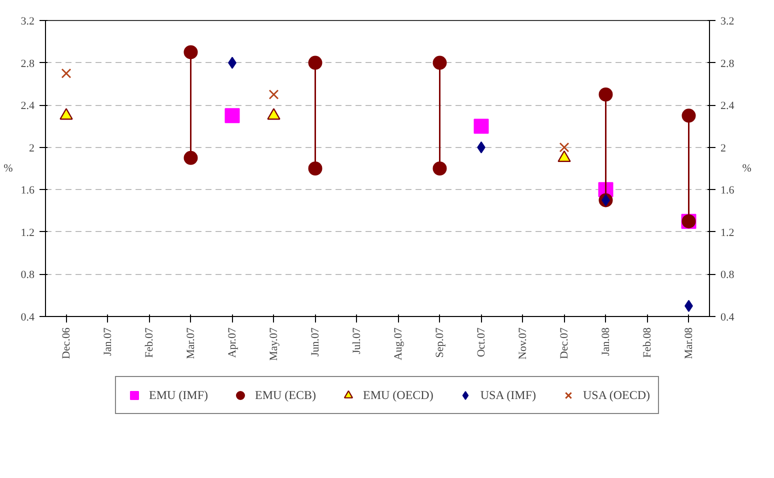 This screenshot has height=478, width=774. What do you see at coordinates (606, 341) in the screenshot?
I see `x-tick-label: Jan.08` at bounding box center [606, 341].